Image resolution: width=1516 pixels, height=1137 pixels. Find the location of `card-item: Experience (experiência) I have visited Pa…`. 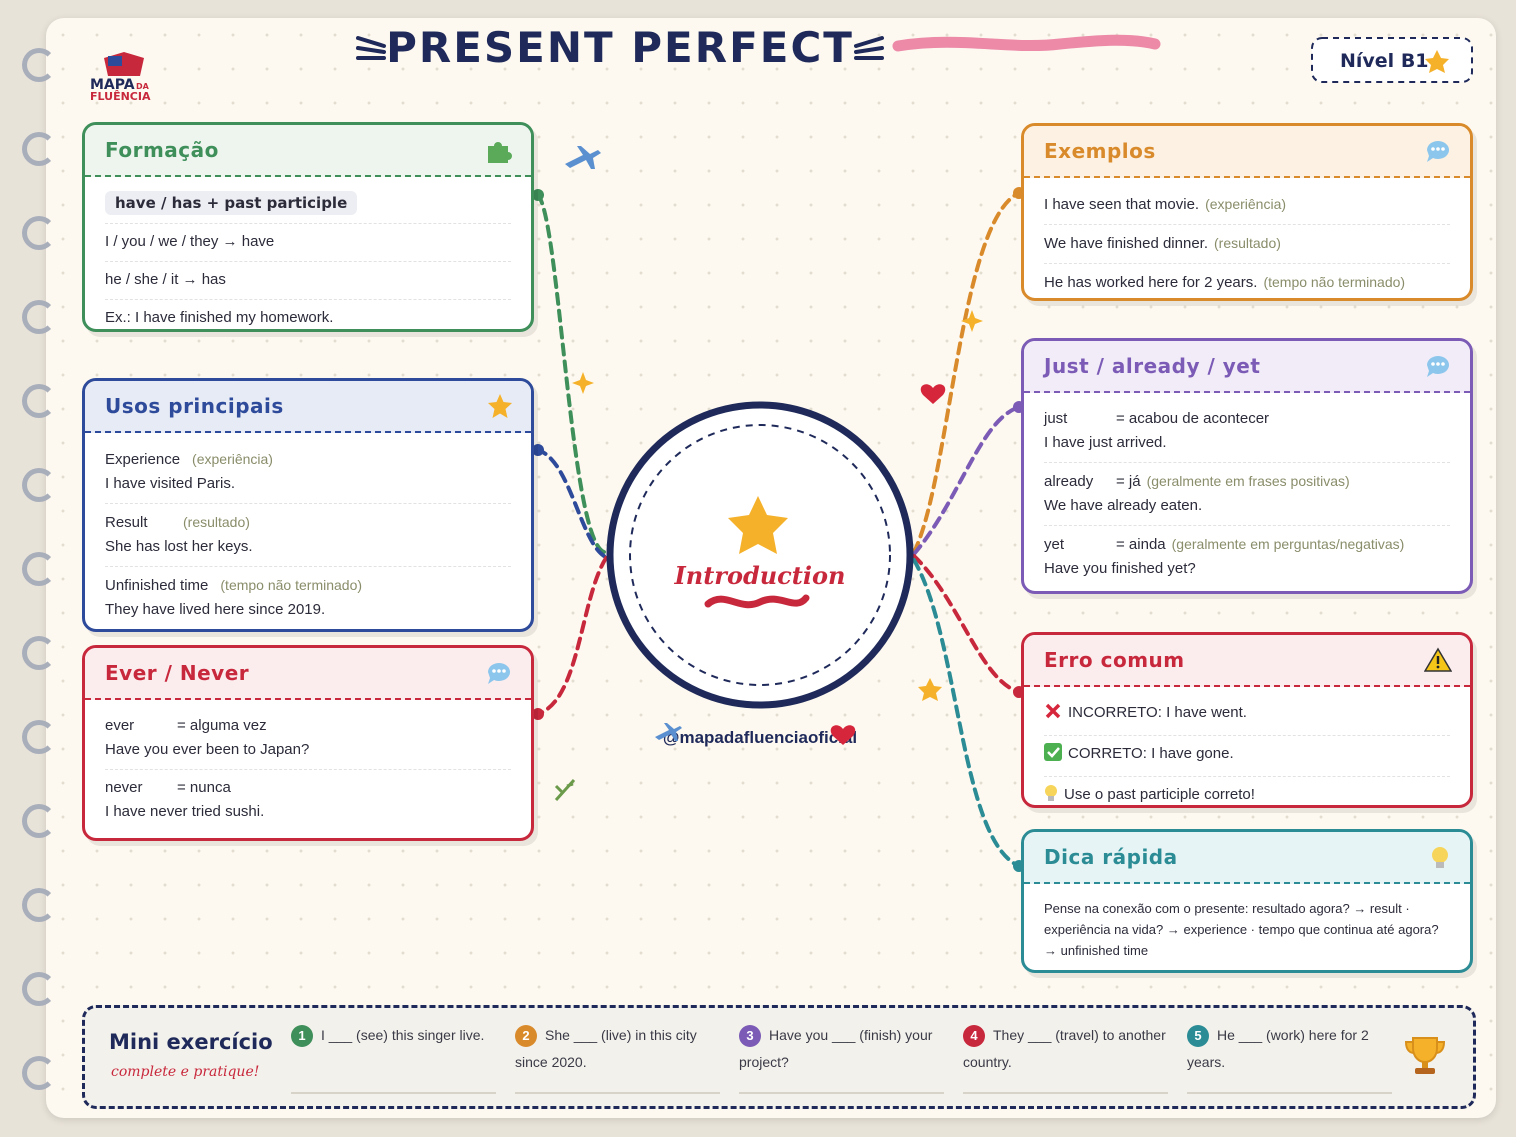

card-item: Experience (experiência) I have visited Pa… is located at coordinates (308, 472).